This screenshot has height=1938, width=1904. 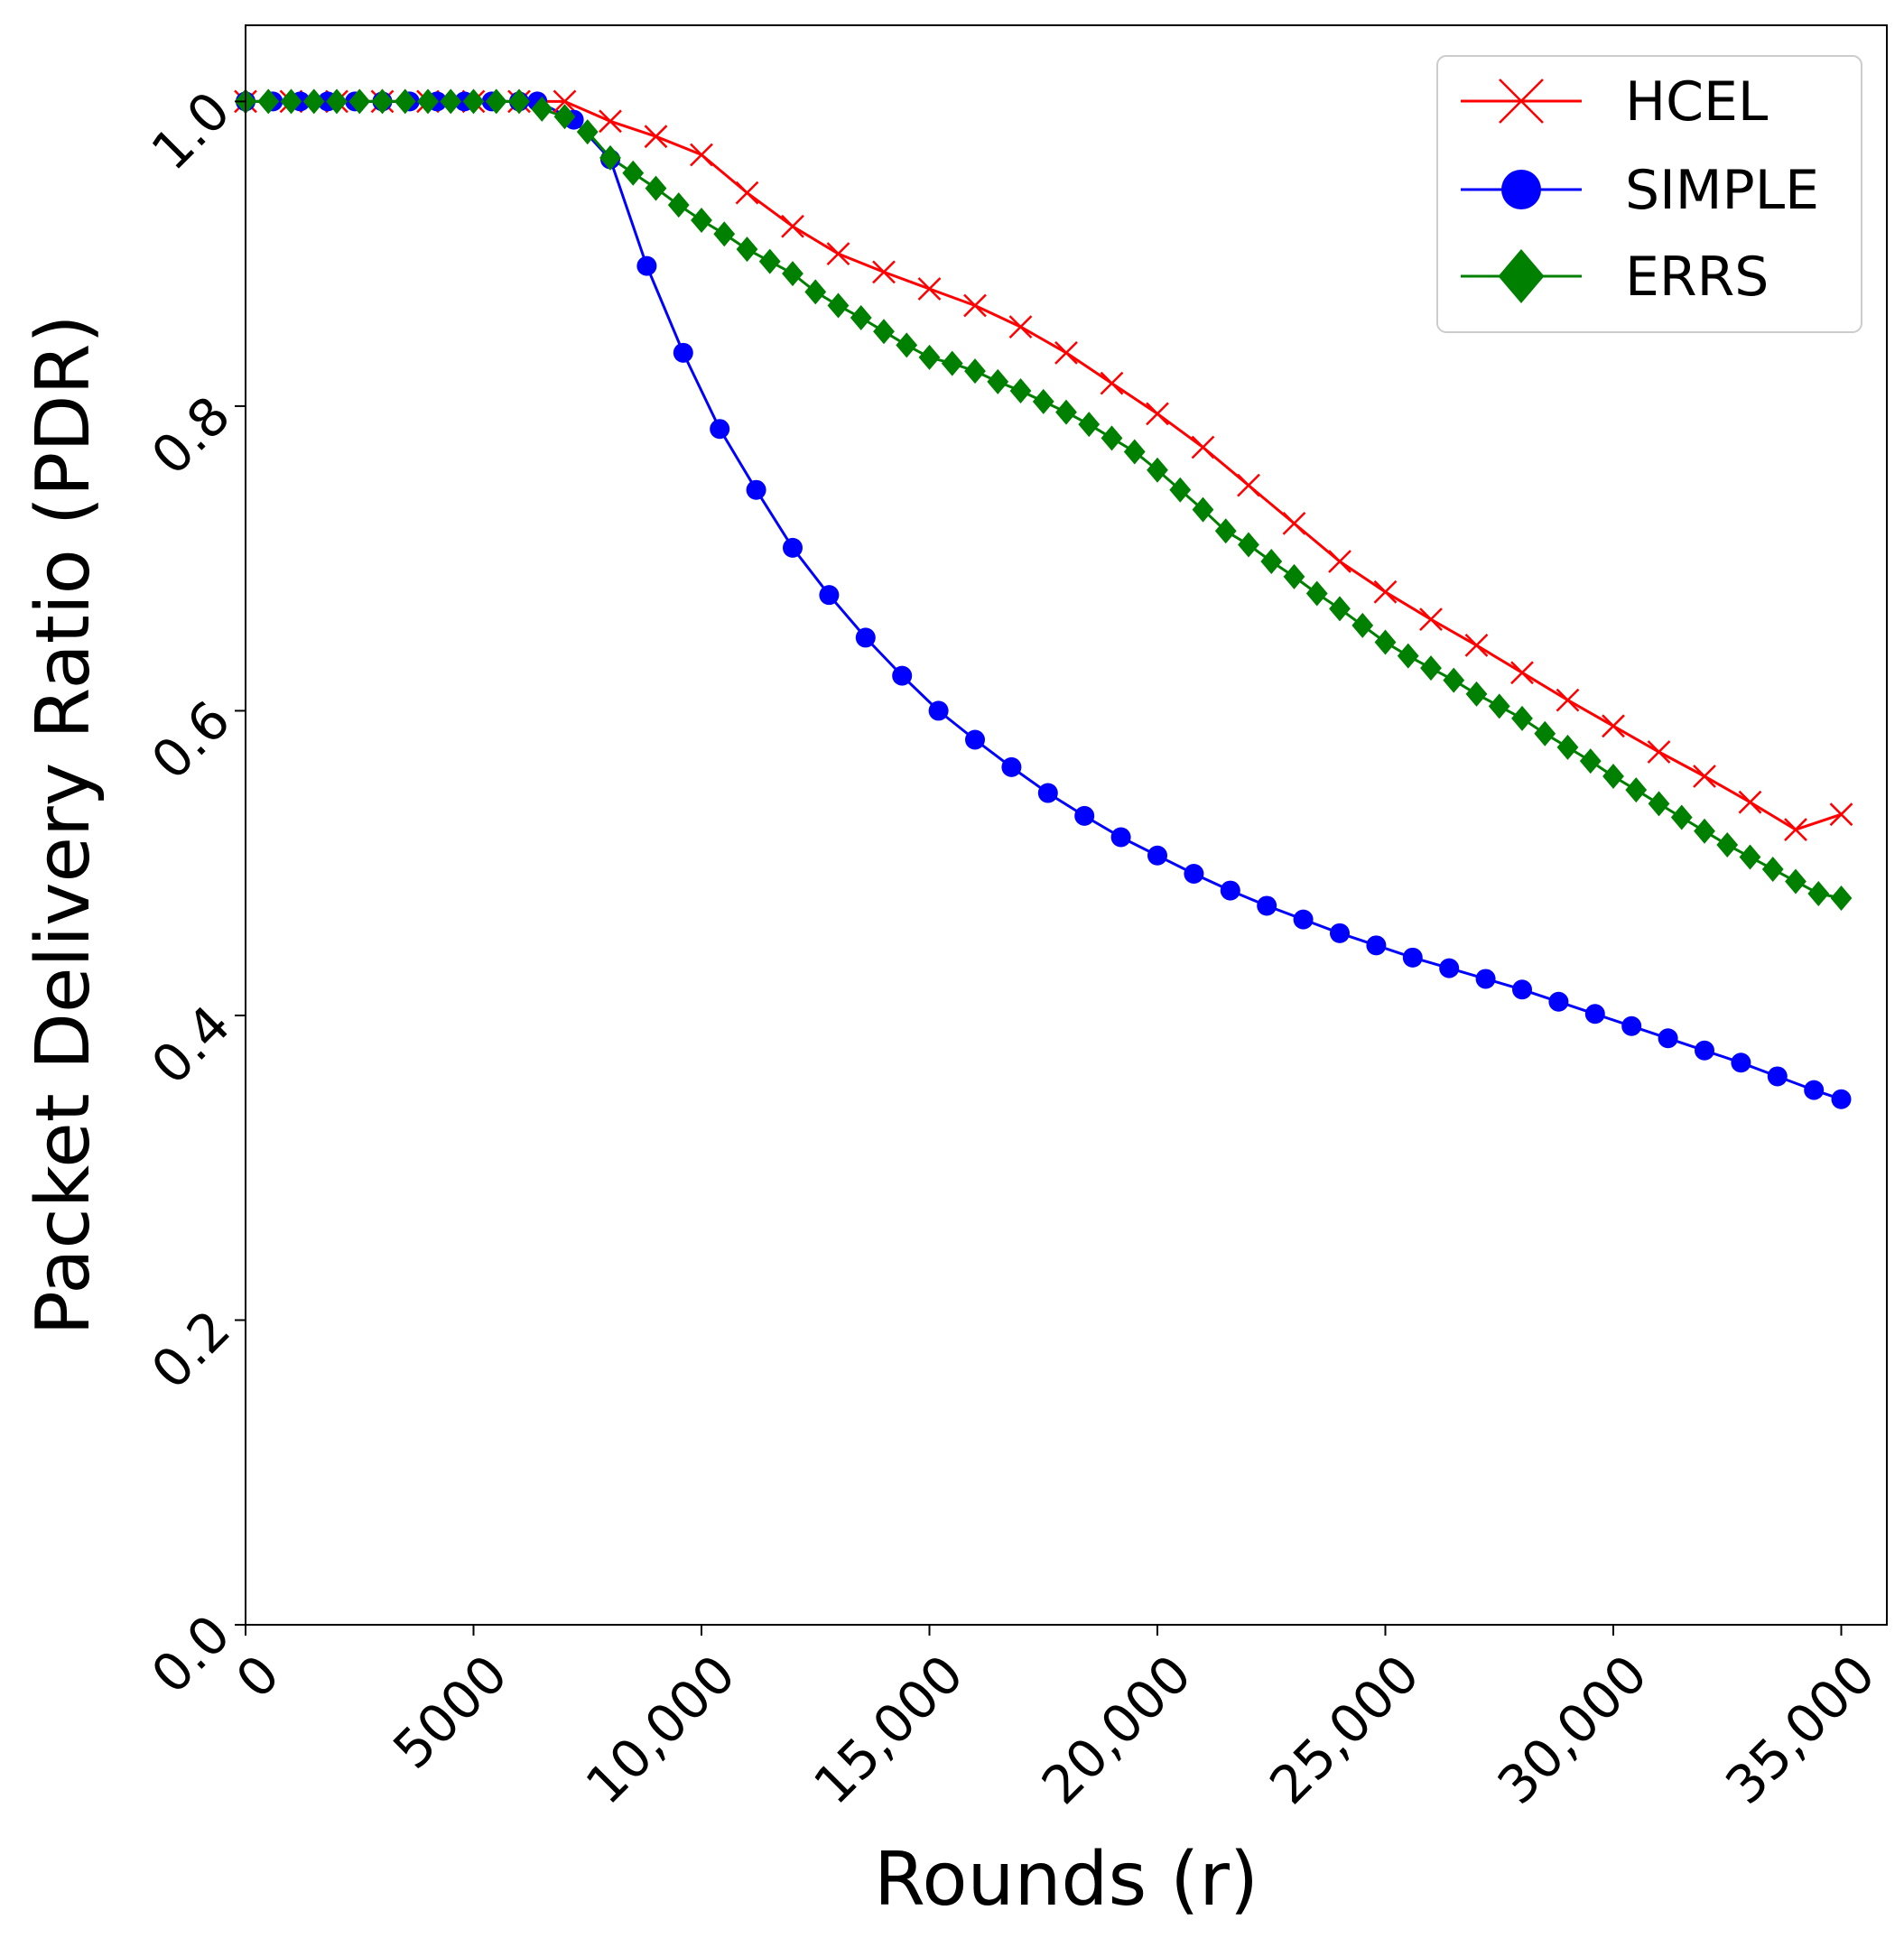 I want to click on y-axis-label: Packet Delivery Ratio (PDR), so click(x=64, y=825).